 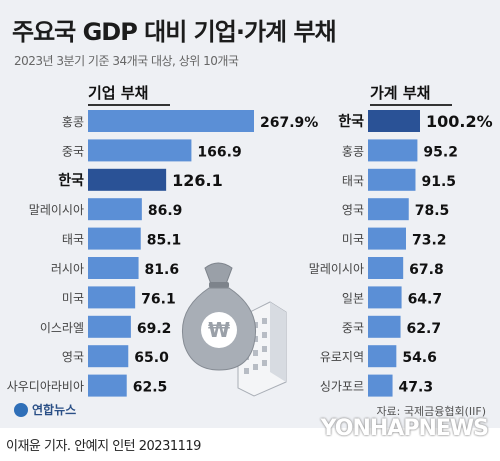 I want to click on value-label: 47.3, so click(x=416, y=388).